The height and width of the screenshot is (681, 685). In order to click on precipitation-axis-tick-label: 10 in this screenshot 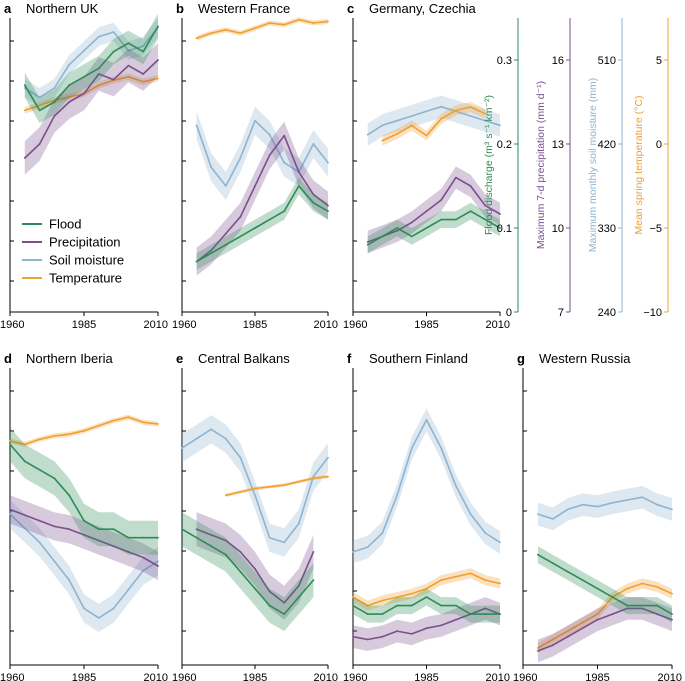, I will do `click(558, 229)`.